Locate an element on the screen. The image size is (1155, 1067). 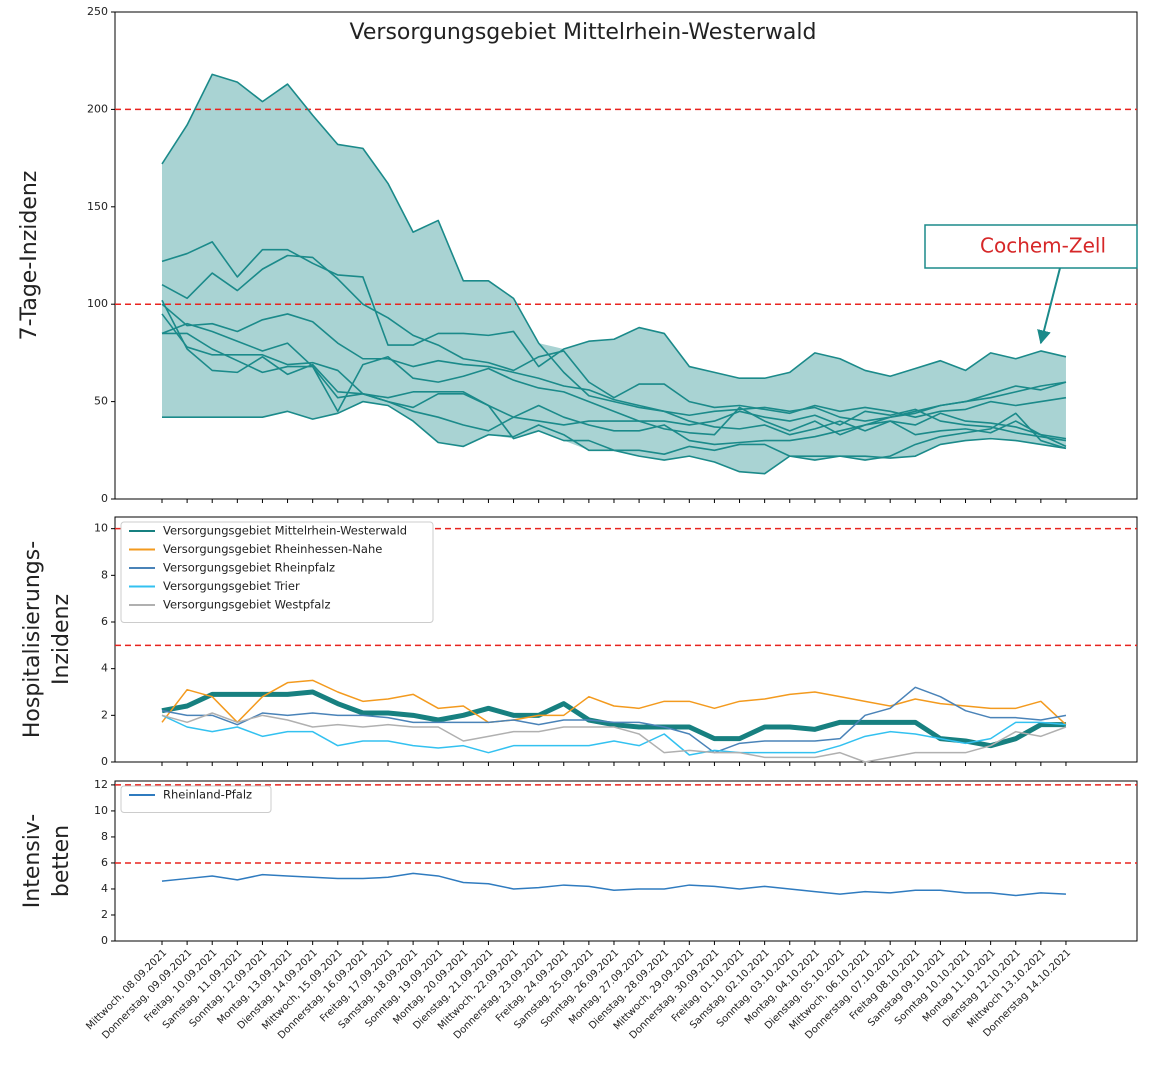
legend-label: Versorgungsgebiet Rheinhessen-Nahe is located at coordinates (272, 549).